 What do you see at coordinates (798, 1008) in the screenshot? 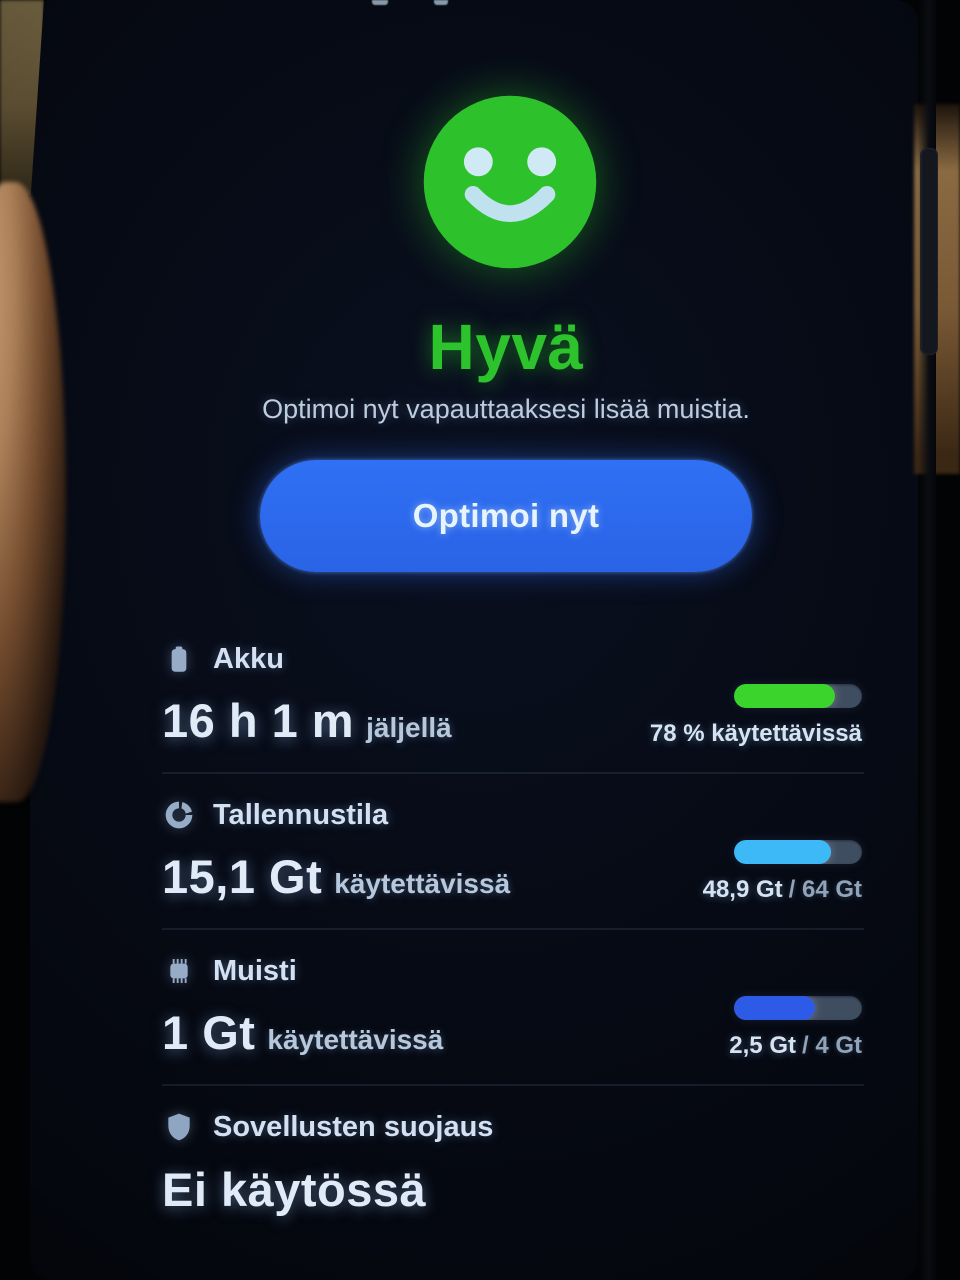
I see `memory-progress-bar` at bounding box center [798, 1008].